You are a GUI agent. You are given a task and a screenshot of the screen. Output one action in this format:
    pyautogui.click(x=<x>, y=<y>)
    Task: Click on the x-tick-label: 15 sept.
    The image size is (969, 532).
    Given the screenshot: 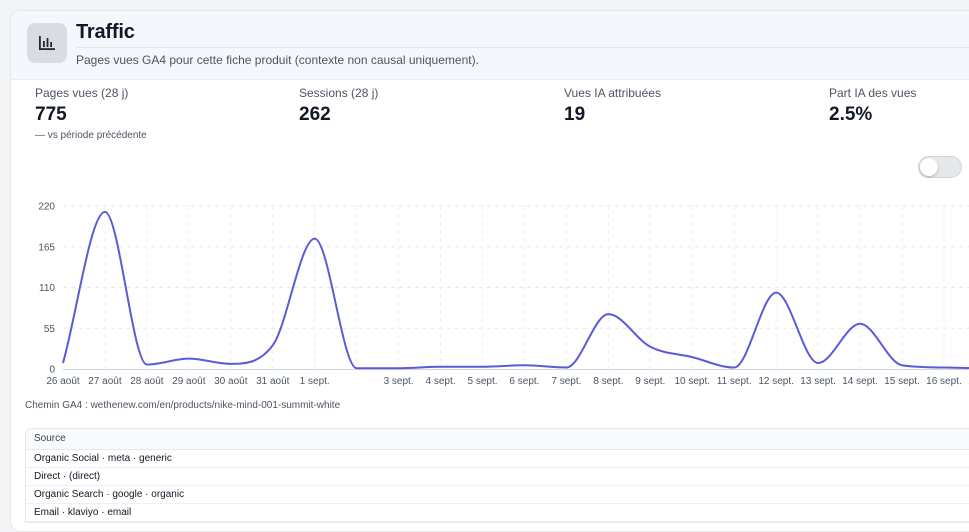 What is the action you would take?
    pyautogui.click(x=902, y=381)
    